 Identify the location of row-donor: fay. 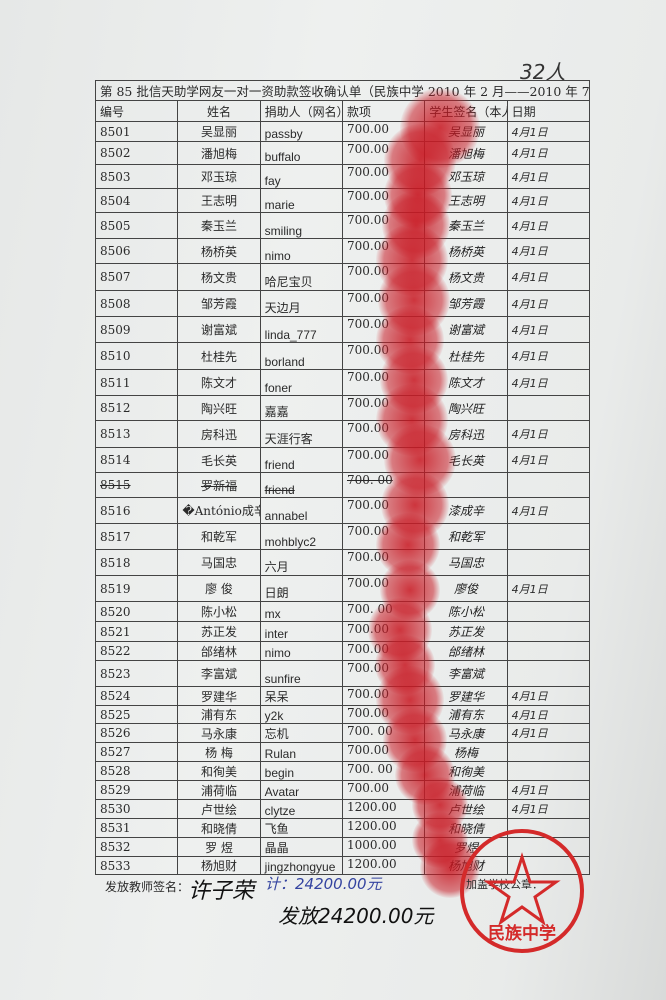
(301, 176).